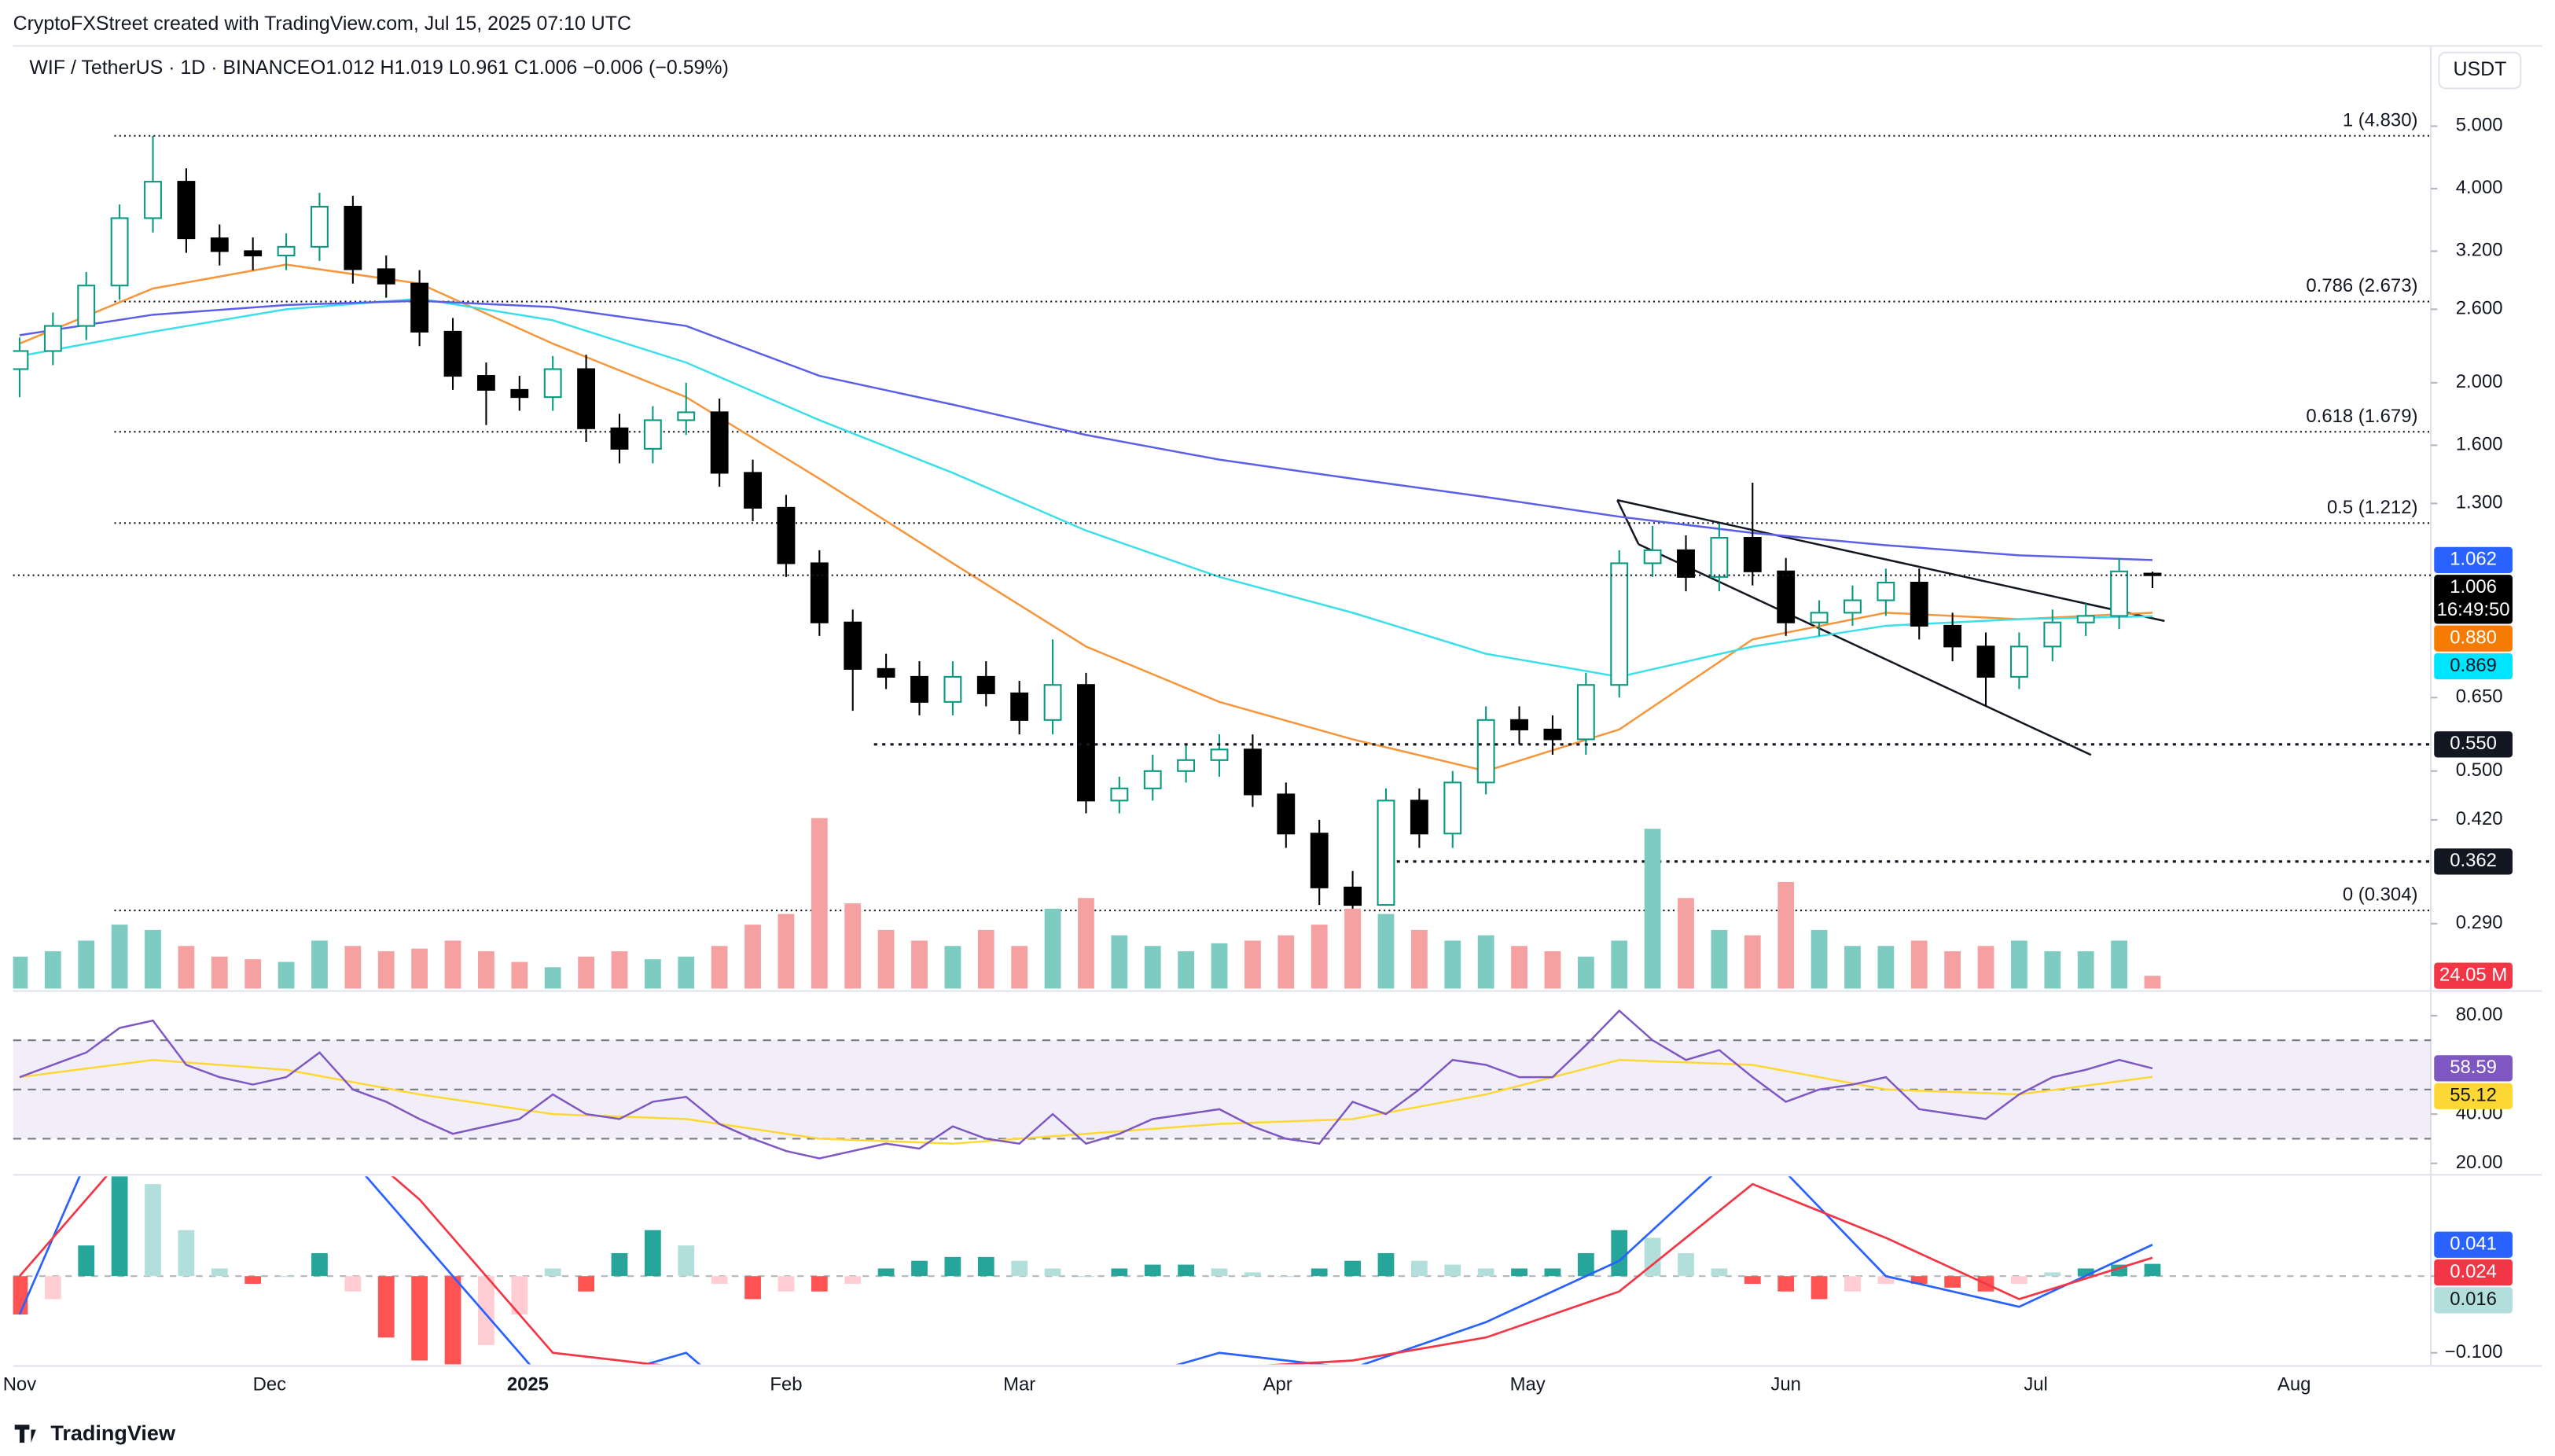 The height and width of the screenshot is (1456, 2555). What do you see at coordinates (20, 1384) in the screenshot?
I see `x-tick-label: Nov` at bounding box center [20, 1384].